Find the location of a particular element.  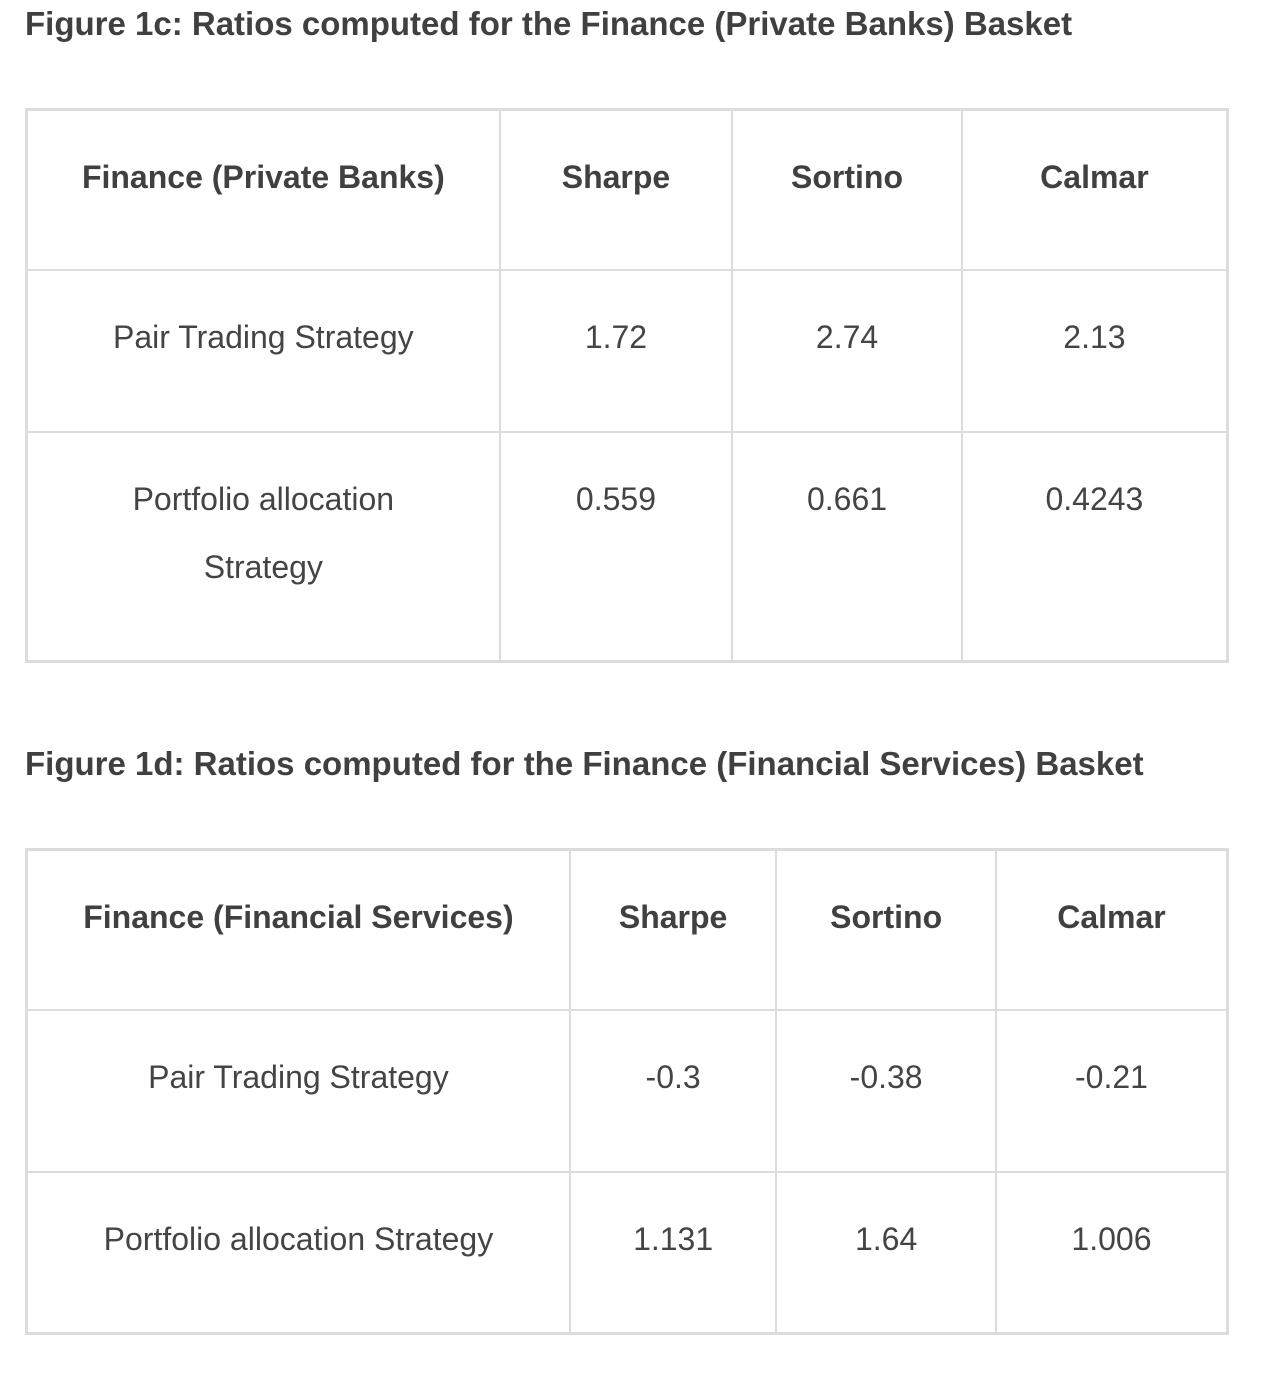

sortino-value: 1.64 is located at coordinates (886, 1252).